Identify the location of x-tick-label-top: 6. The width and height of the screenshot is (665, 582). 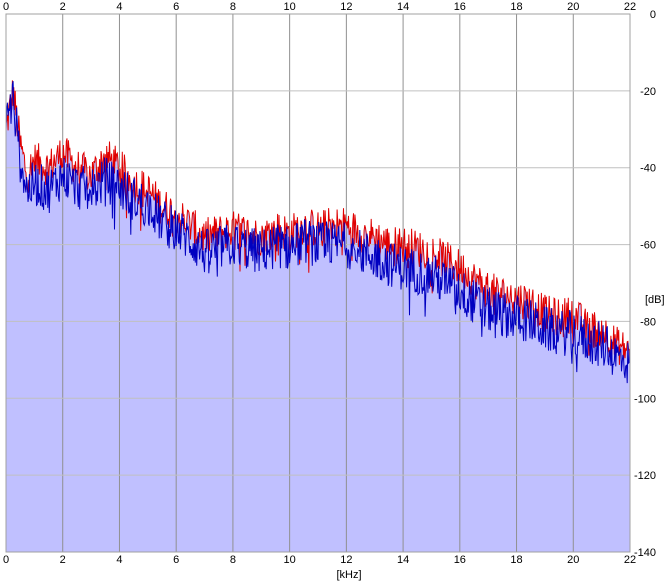
(176, 7).